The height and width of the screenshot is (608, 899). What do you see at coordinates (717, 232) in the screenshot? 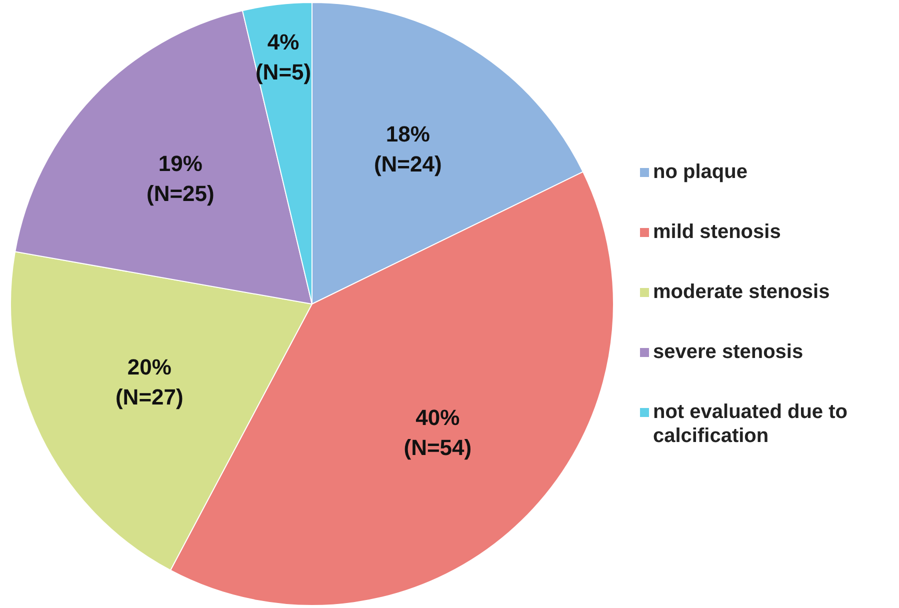
I see `legend-label: mild stenosis` at bounding box center [717, 232].